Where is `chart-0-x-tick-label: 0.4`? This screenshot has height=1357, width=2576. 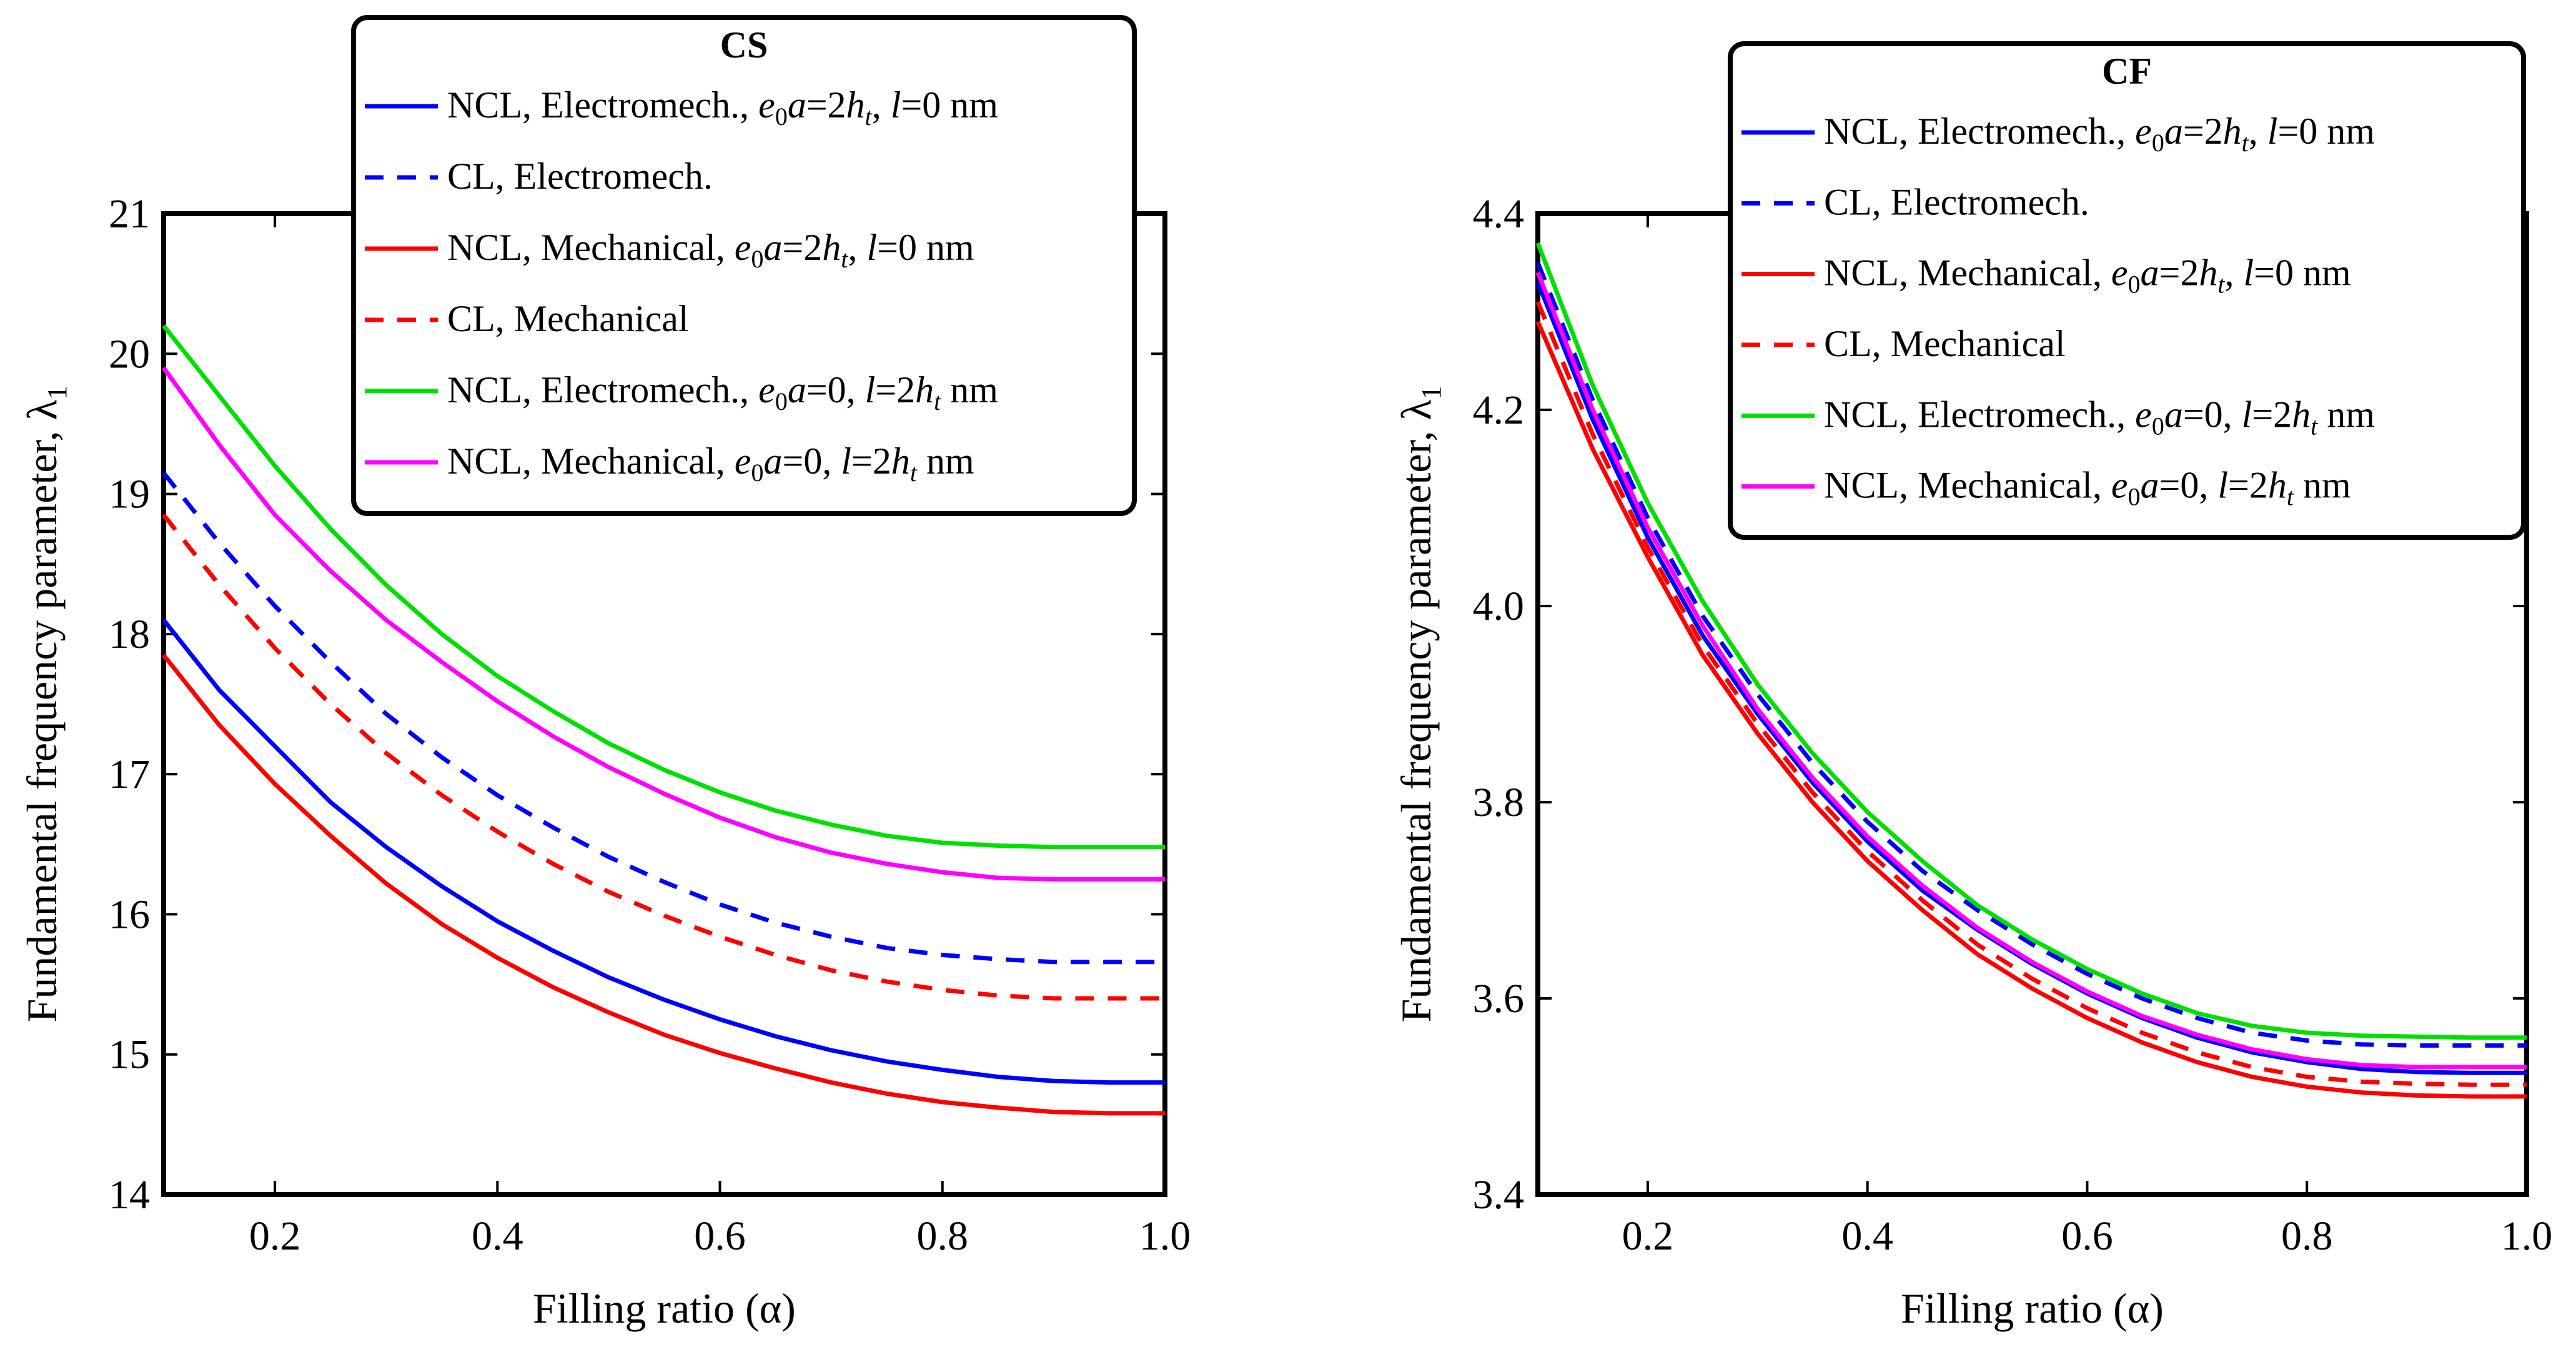 chart-0-x-tick-label: 0.4 is located at coordinates (497, 1236).